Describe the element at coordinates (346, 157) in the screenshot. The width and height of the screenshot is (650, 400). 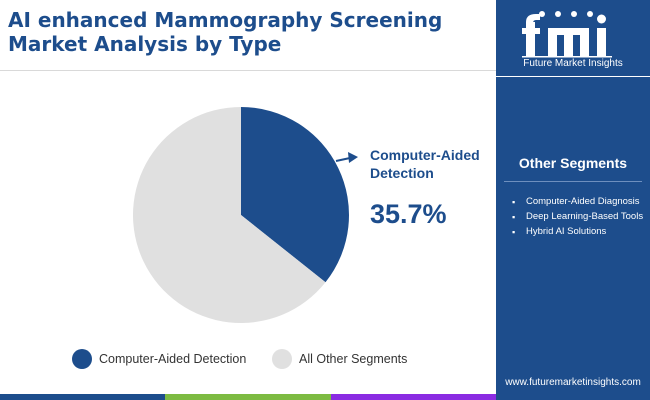
I see `callout-arrow` at that location.